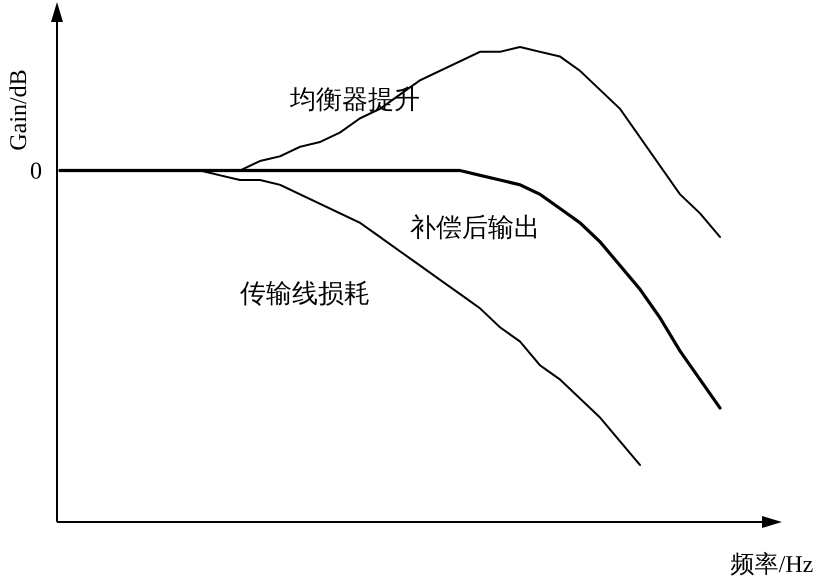 The width and height of the screenshot is (828, 587). I want to click on text: 0, so click(36, 171).